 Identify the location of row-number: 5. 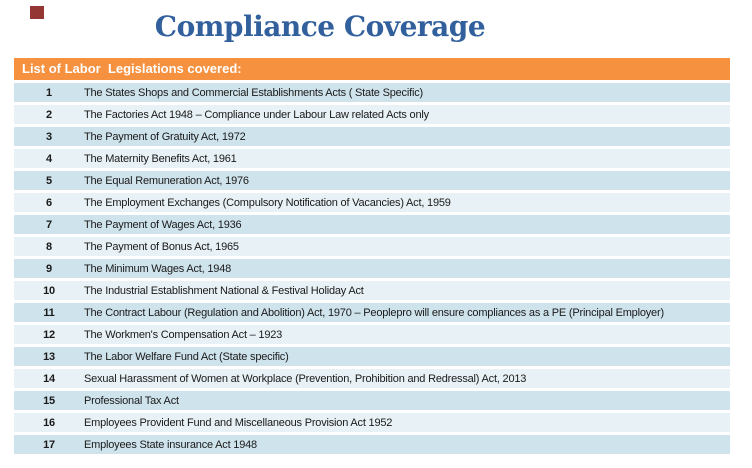
(49, 180).